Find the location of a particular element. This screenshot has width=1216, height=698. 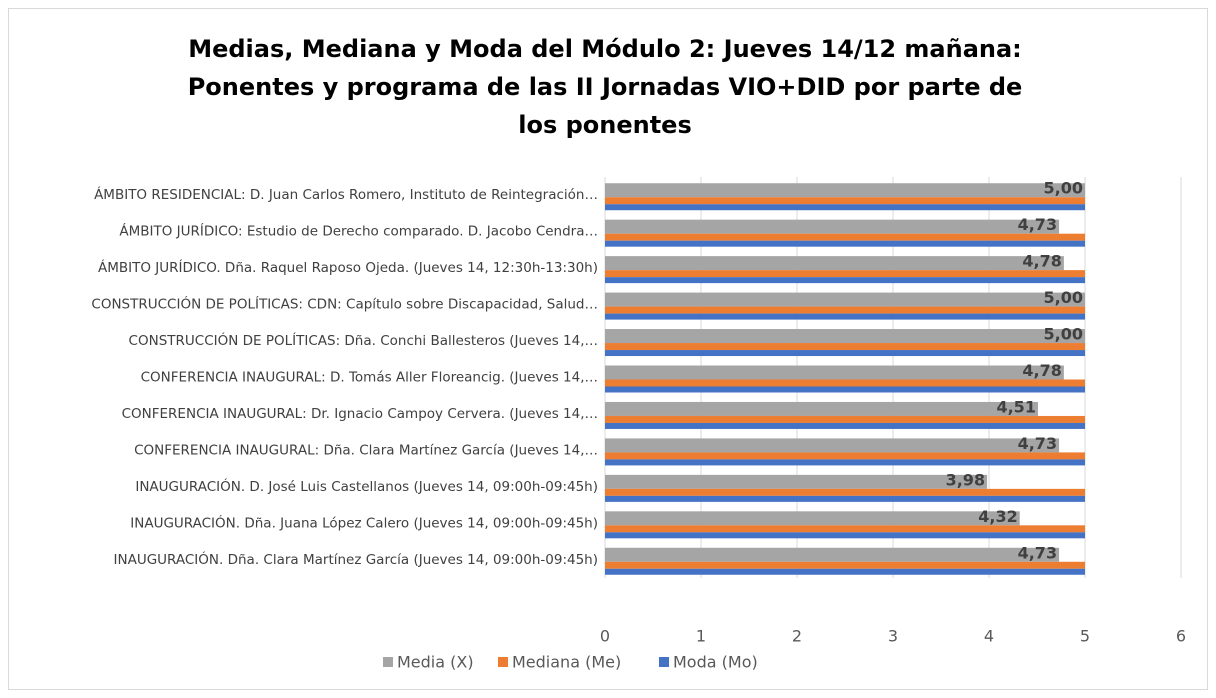

x-tick-label: 5 is located at coordinates (1085, 636).